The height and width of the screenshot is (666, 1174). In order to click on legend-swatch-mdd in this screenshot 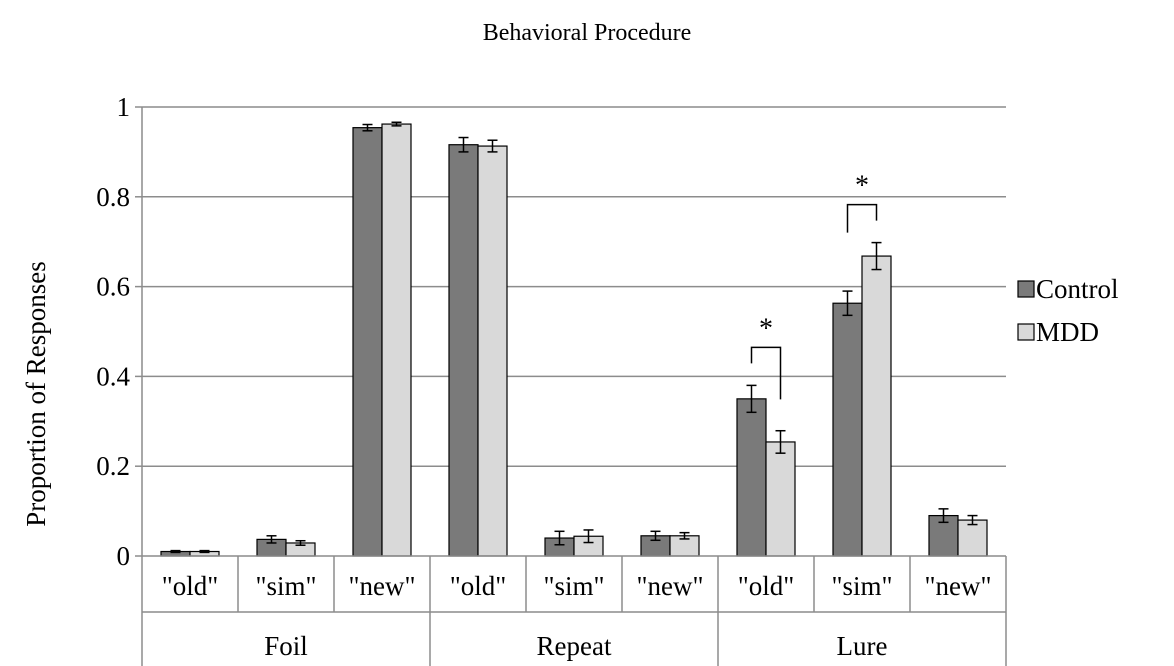, I will do `click(1026, 332)`.